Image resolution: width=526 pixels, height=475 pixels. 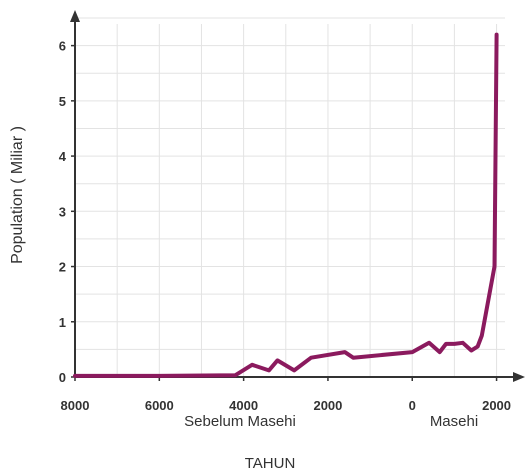 I want to click on x-axis-label: TAHUN, so click(x=270, y=463).